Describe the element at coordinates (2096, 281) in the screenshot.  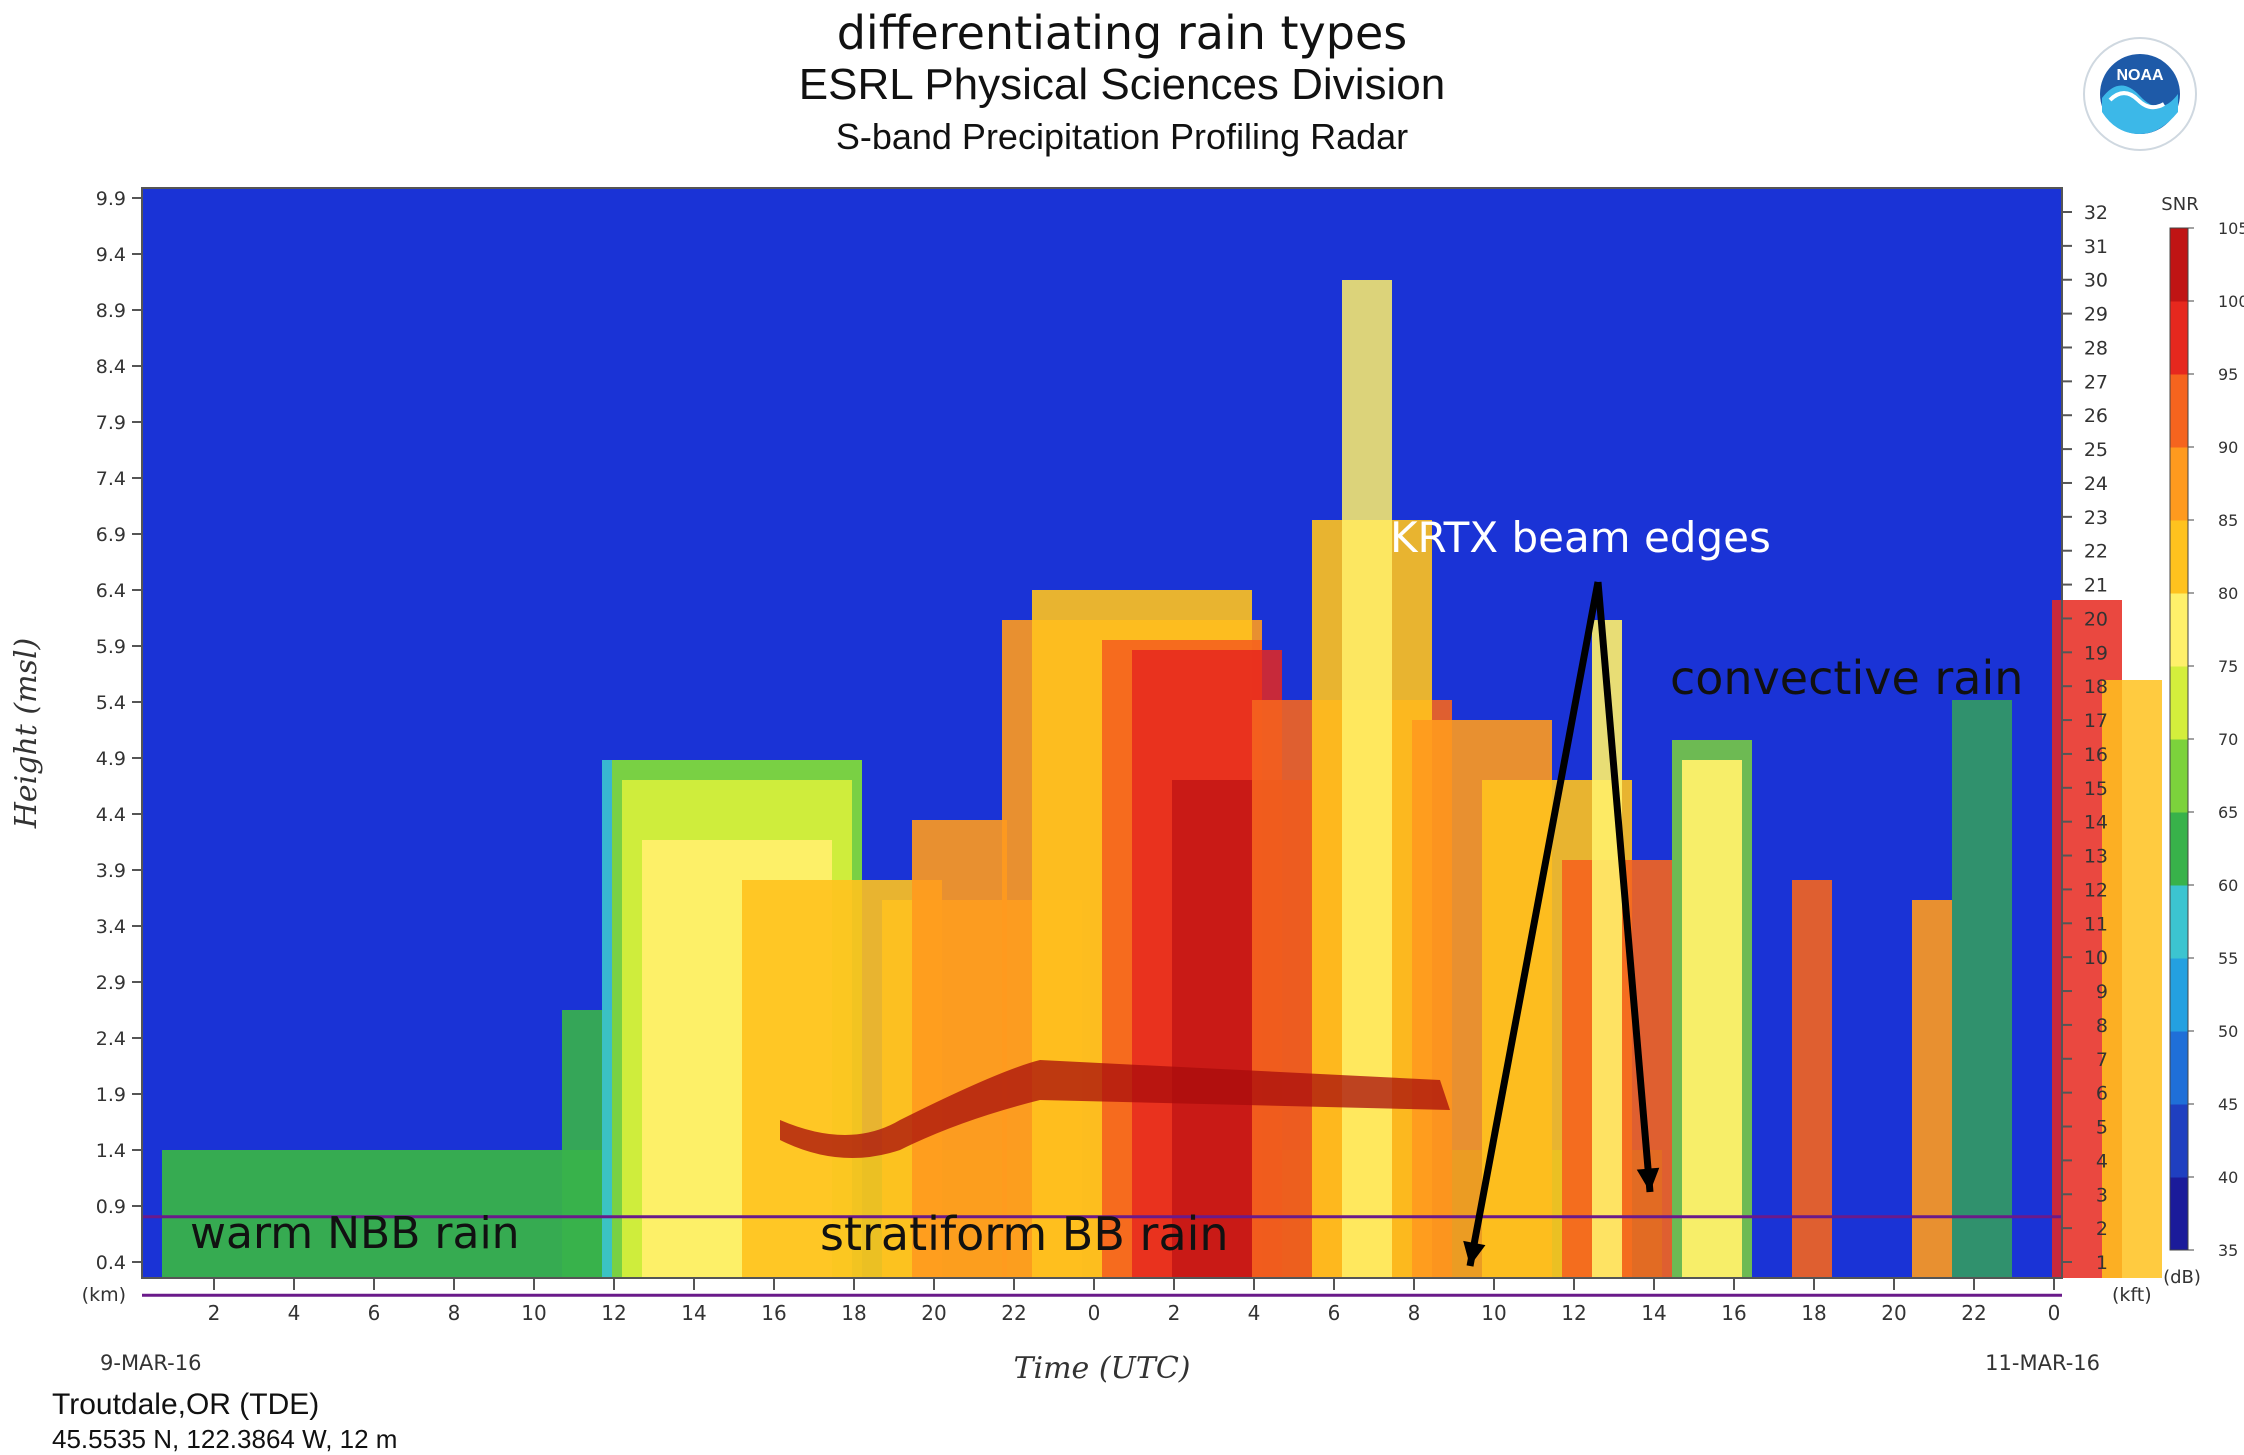
I see `y-tick-label-right: 30` at that location.